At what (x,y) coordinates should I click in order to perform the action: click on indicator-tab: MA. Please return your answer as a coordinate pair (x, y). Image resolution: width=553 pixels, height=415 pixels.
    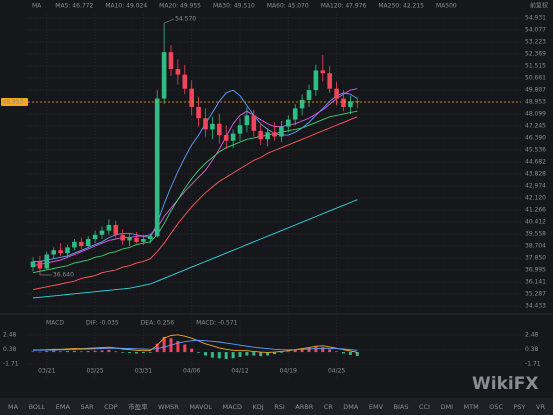
    Looking at the image, I should click on (13, 407).